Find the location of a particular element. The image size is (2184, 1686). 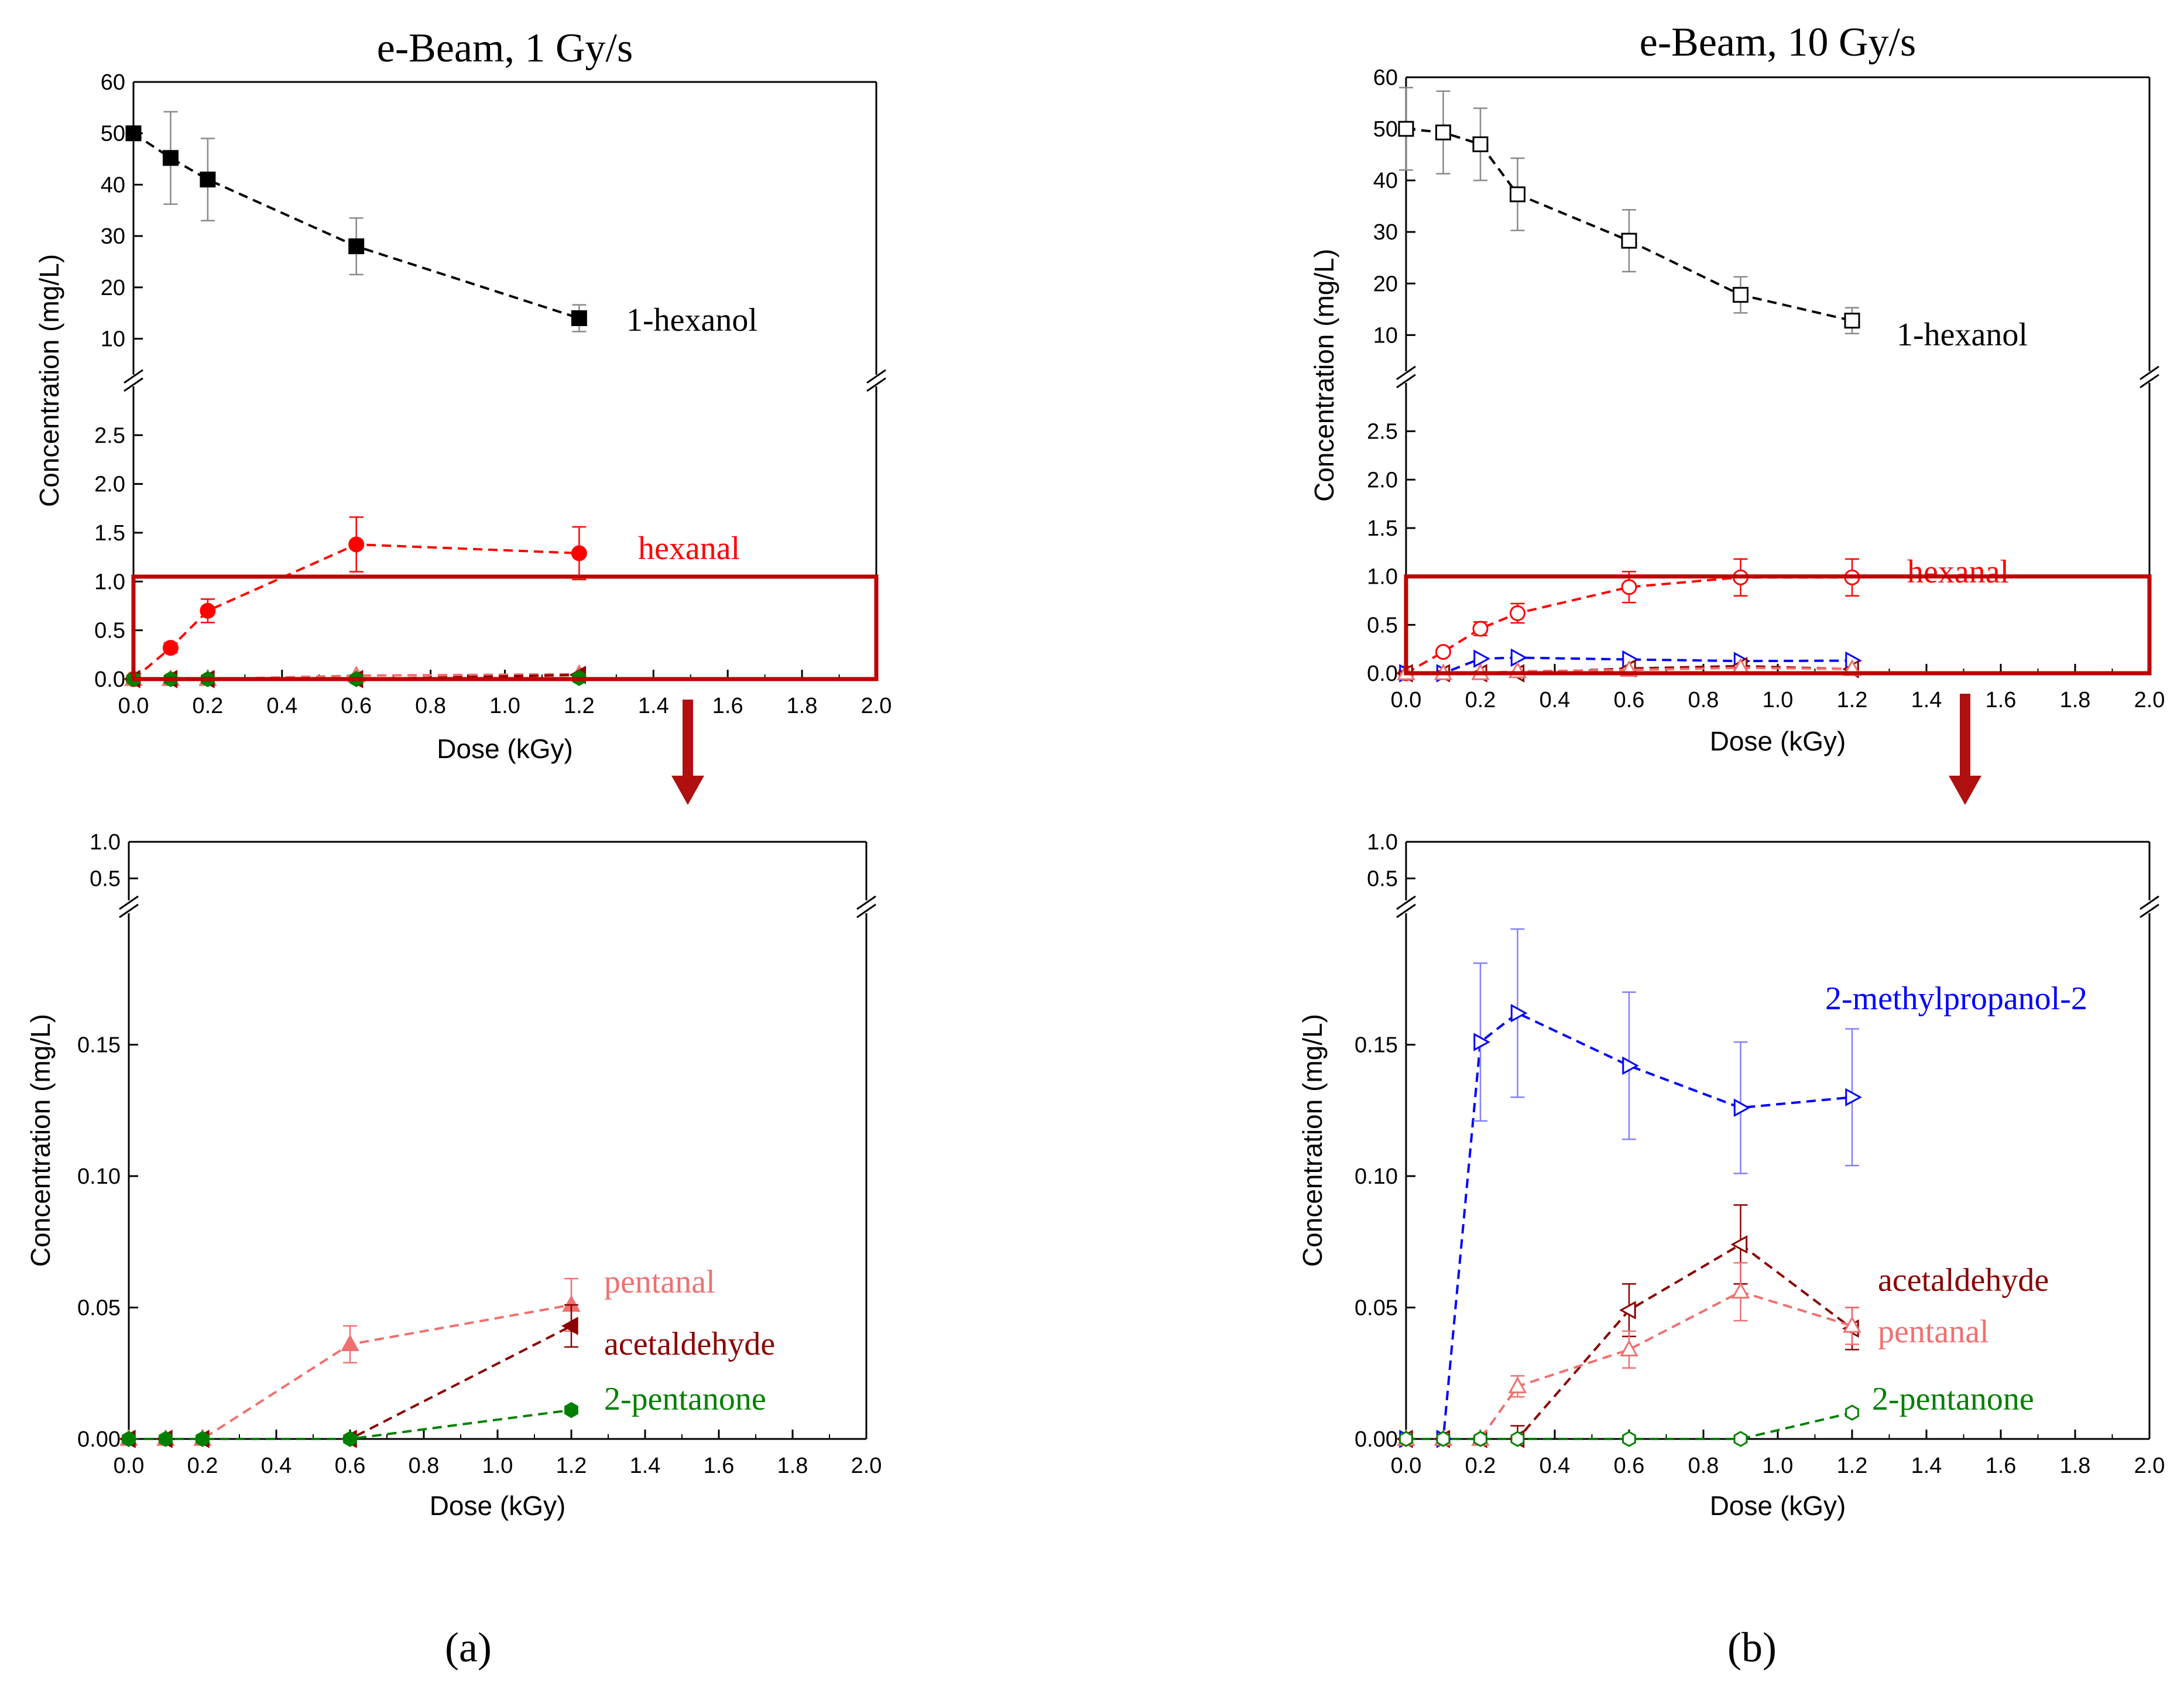

annotation-1-hexanol: 1-hexanol is located at coordinates (691, 320).